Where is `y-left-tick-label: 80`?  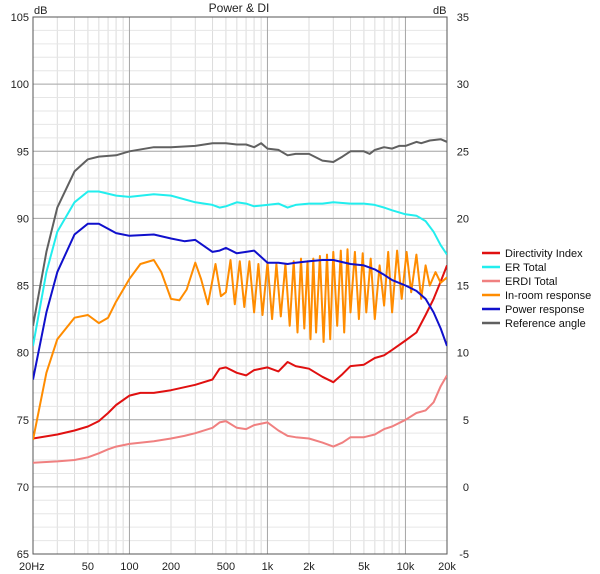 y-left-tick-label: 80 is located at coordinates (23, 354).